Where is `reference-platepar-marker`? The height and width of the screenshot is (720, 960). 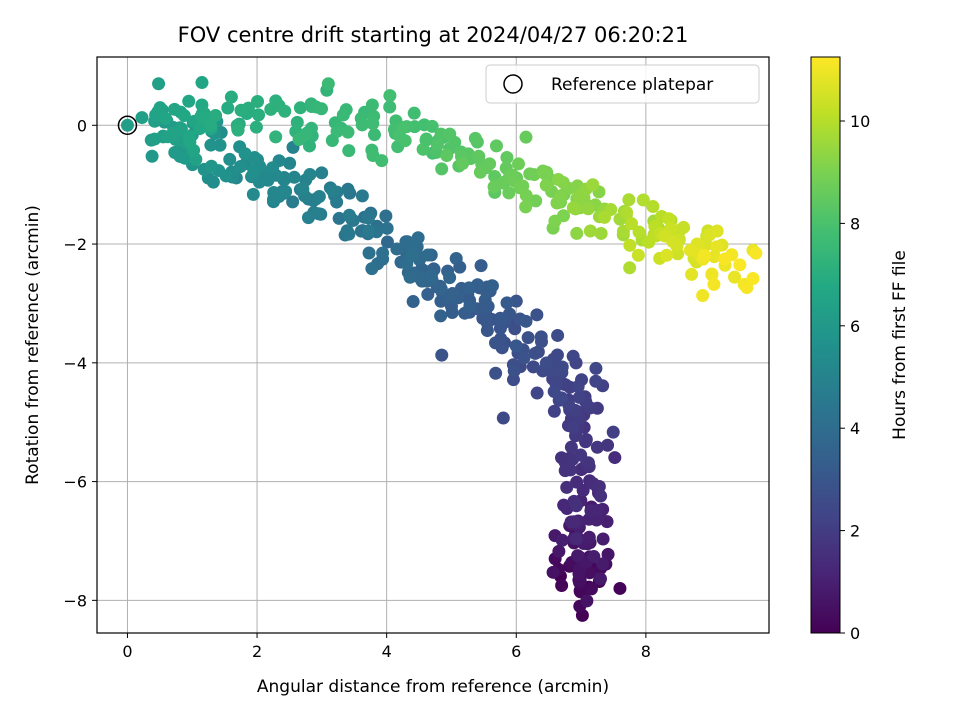
reference-platepar-marker is located at coordinates (127, 125).